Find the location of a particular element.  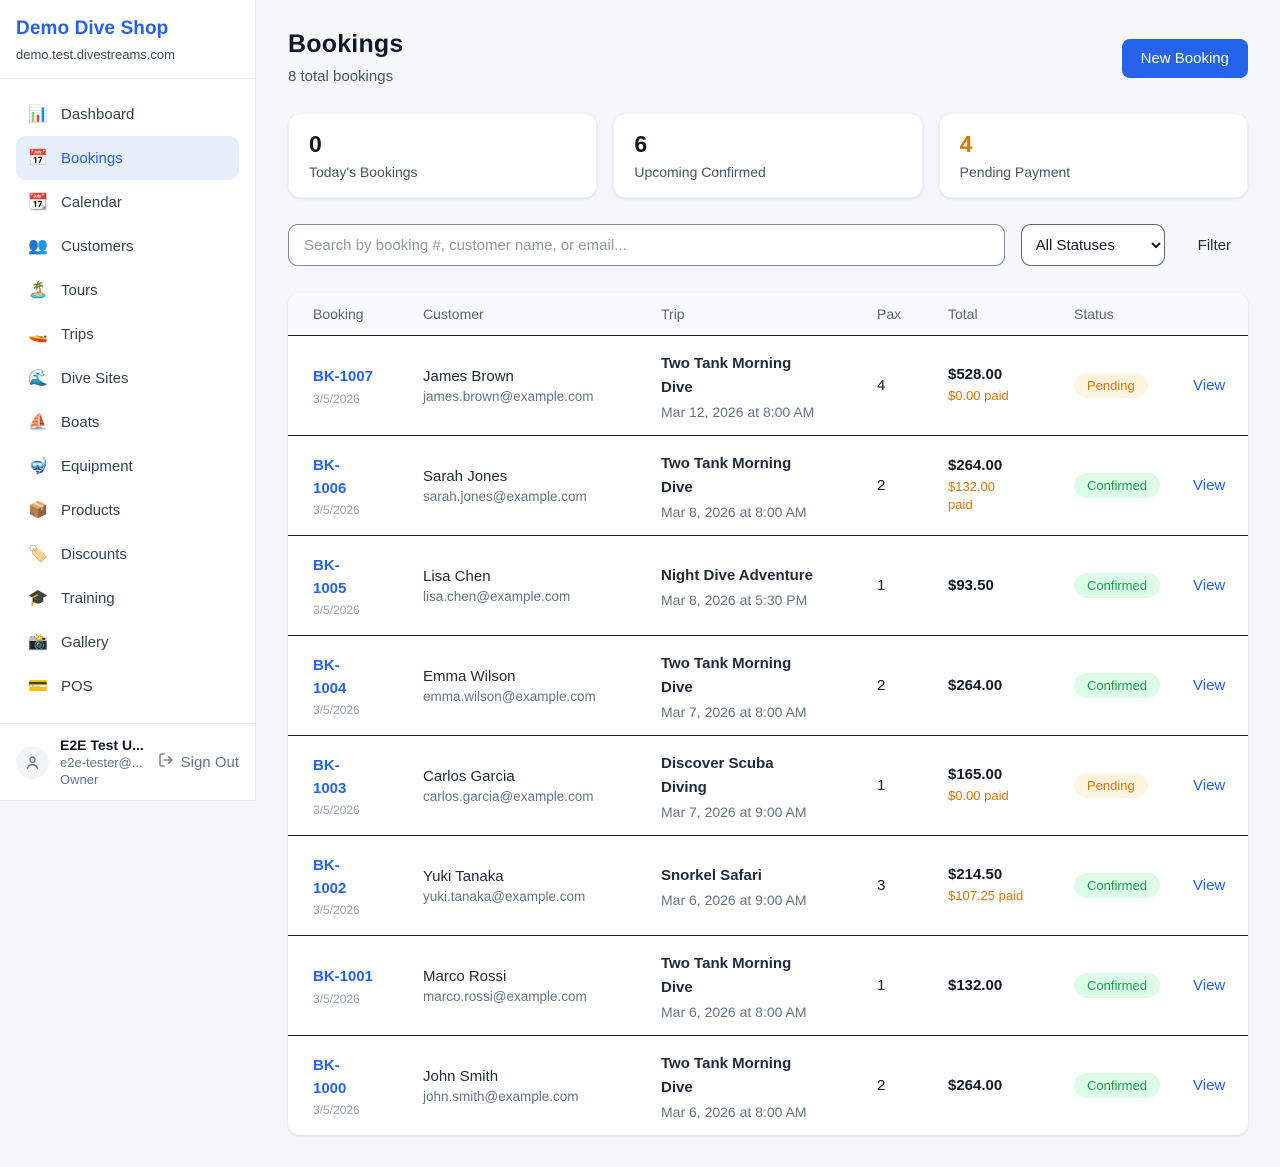

sidebar-item-tours: 🏝️ Tours is located at coordinates (127, 290).